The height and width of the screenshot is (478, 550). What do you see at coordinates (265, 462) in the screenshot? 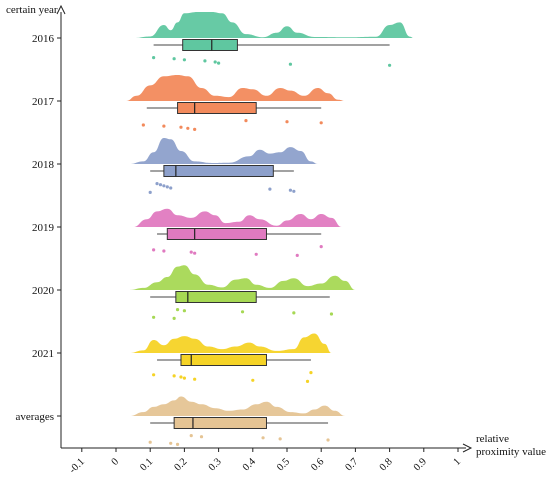
I see `x-ticks-layer: -0.1 0 0.1 0.2 0.3 0.4 0.5 0.6 0.7 0.8 0.9 1` at bounding box center [265, 462].